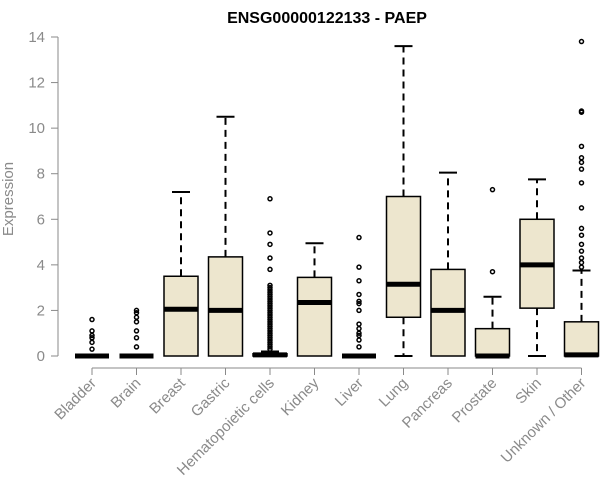  I want to click on box-gastric, so click(225, 236).